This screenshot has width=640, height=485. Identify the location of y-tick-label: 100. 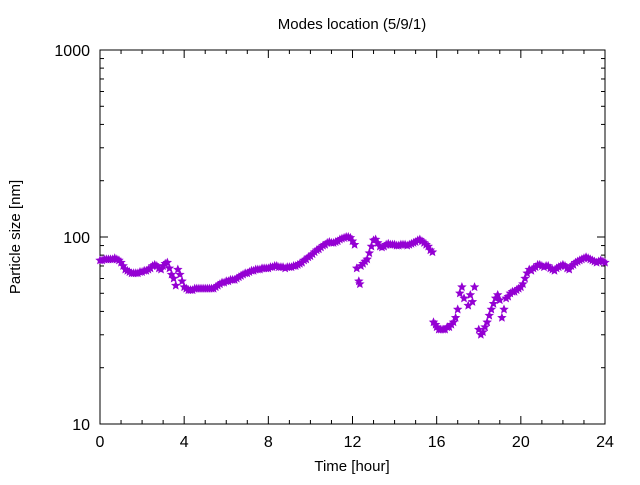
(76, 238).